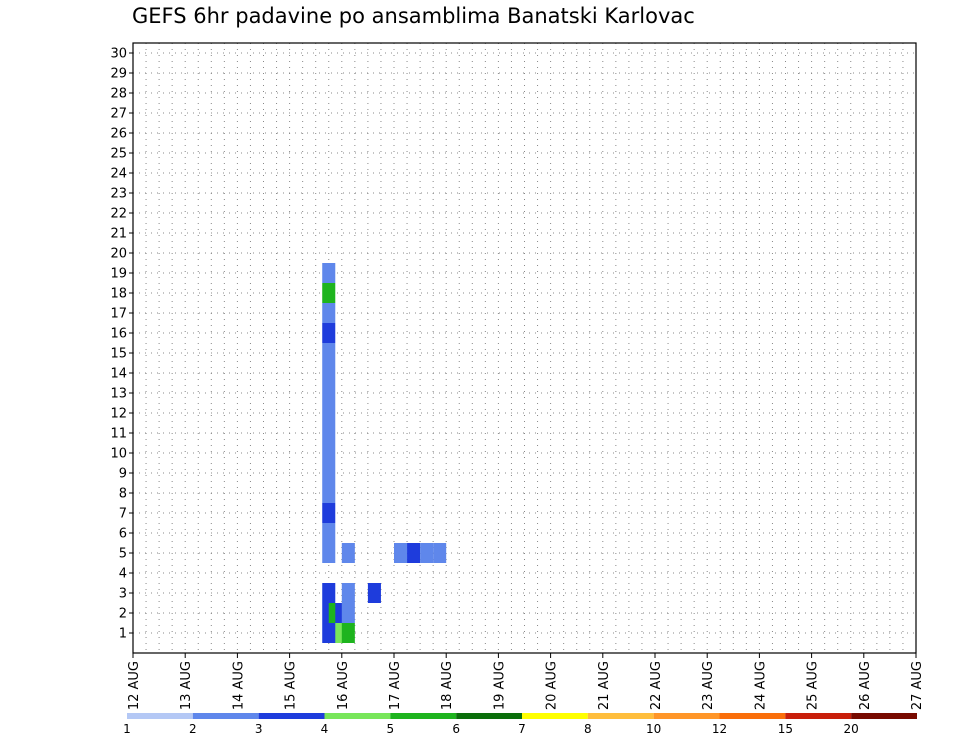 This screenshot has width=960, height=747. I want to click on colorbar-label: 4, so click(325, 729).